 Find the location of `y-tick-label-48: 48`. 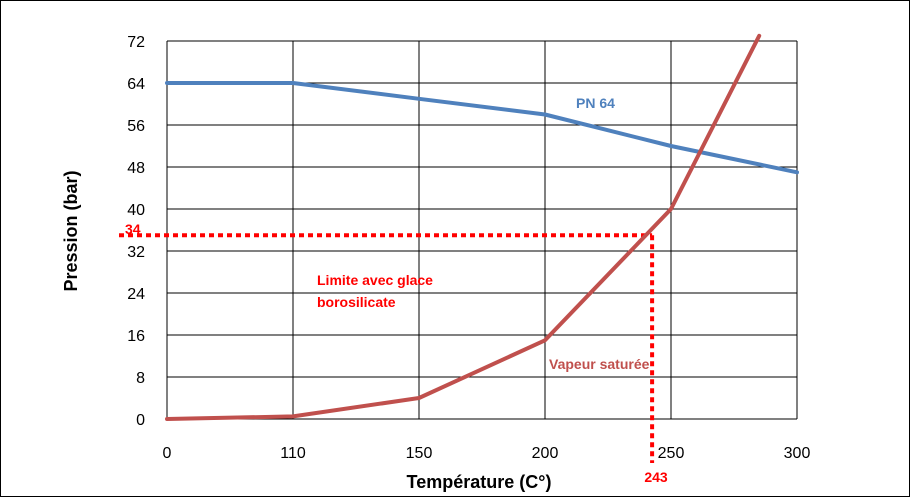

y-tick-label-48: 48 is located at coordinates (136, 168).